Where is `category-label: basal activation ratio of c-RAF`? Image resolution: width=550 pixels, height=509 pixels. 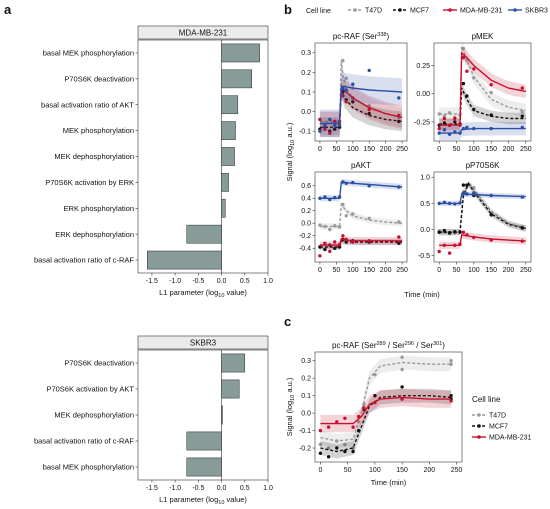 category-label: basal activation ratio of c-RAF is located at coordinates (84, 441).